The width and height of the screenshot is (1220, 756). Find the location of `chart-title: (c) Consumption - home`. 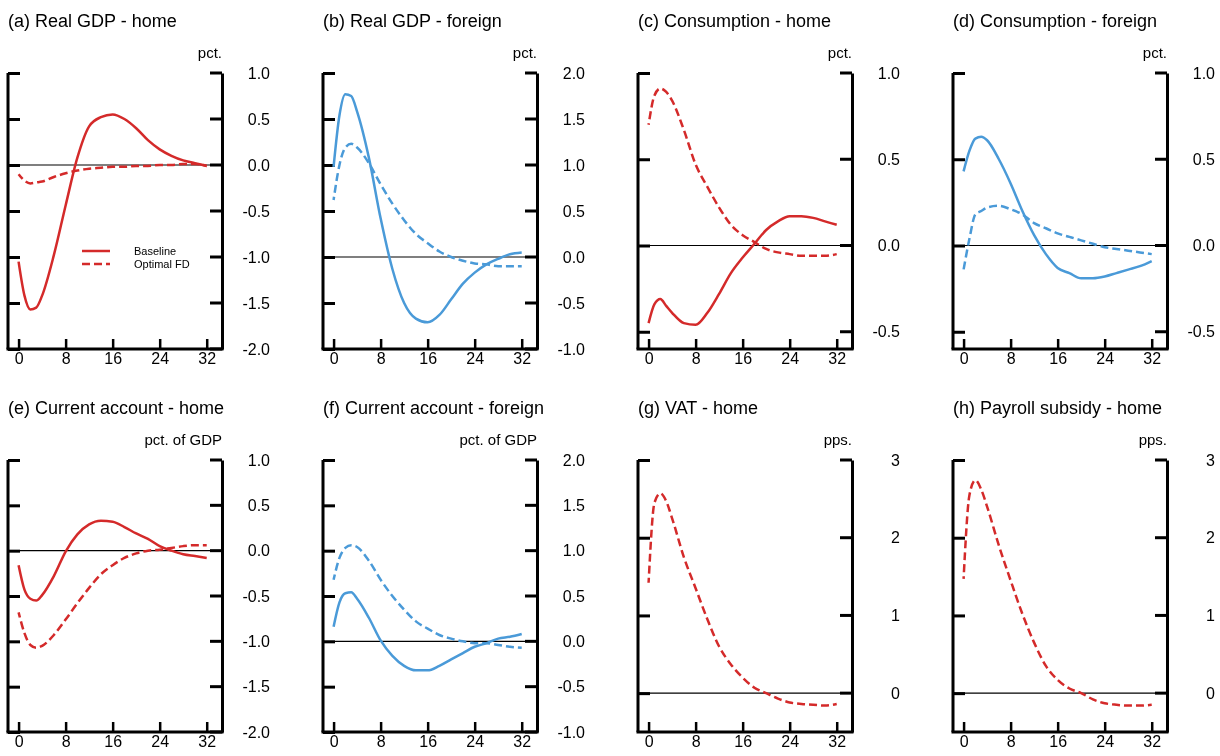

chart-title: (c) Consumption - home is located at coordinates (735, 21).